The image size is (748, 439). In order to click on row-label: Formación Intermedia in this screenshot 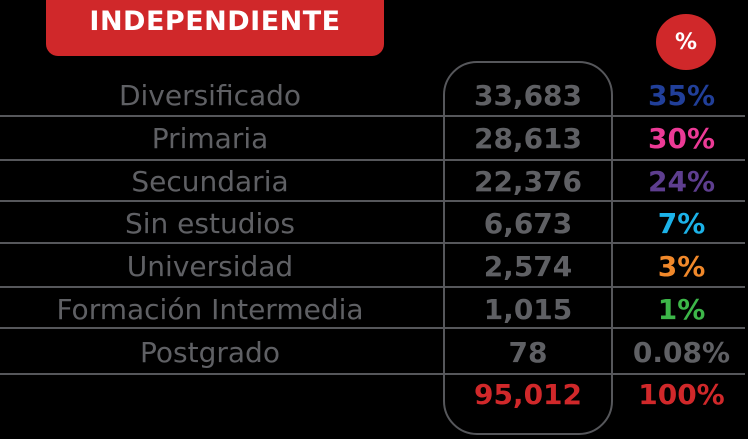, I will do `click(210, 309)`.